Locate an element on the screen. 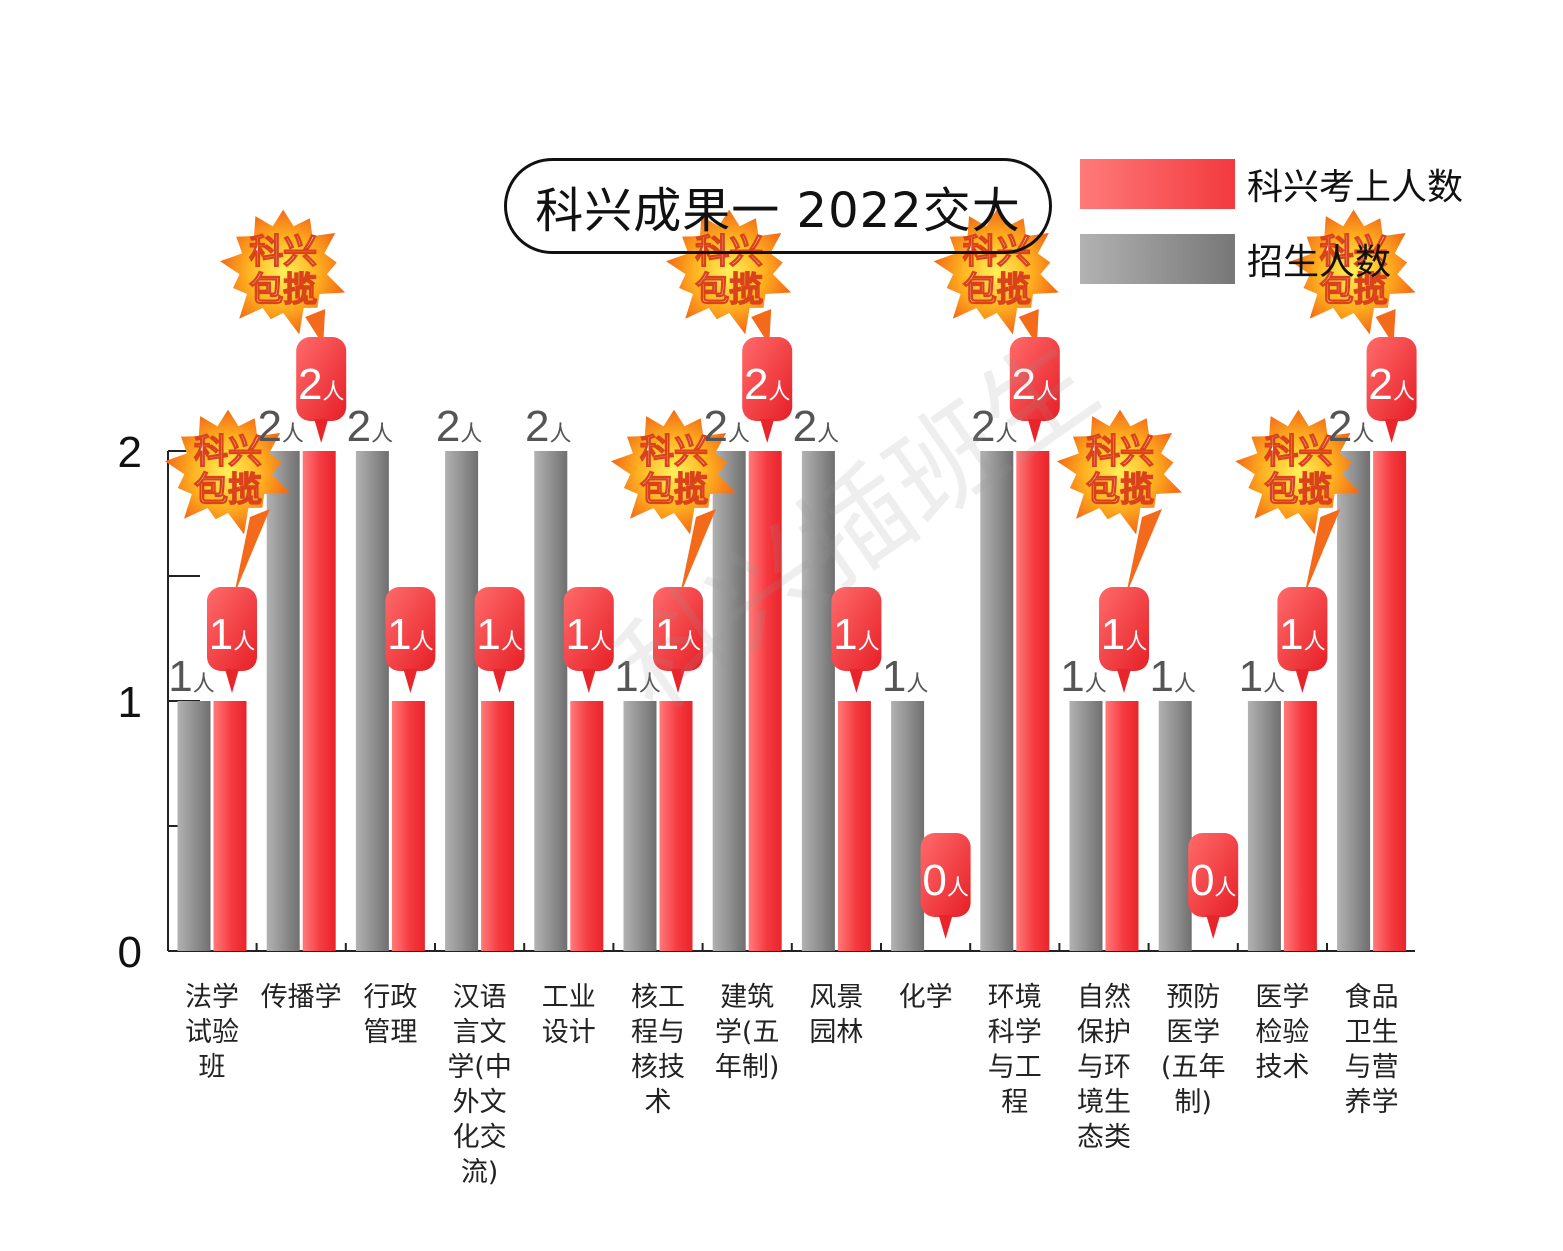 The width and height of the screenshot is (1563, 1251). x-category-label: 言文 is located at coordinates (480, 1032).